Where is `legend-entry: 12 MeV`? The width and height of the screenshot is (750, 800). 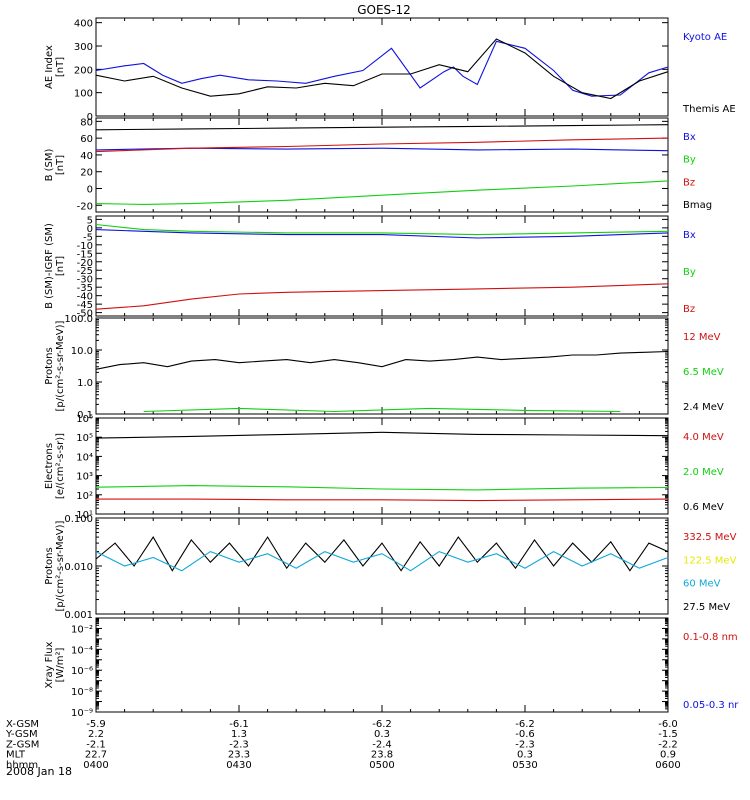 legend-entry: 12 MeV is located at coordinates (702, 337).